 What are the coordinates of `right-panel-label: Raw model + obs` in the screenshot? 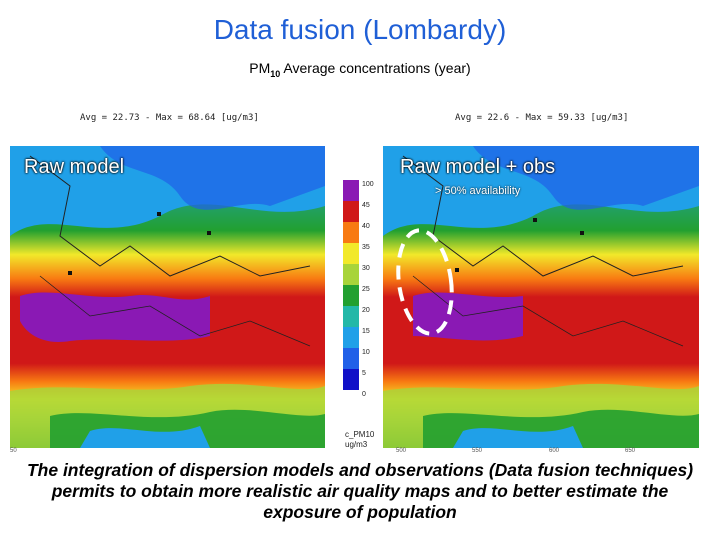 It's located at (478, 167).